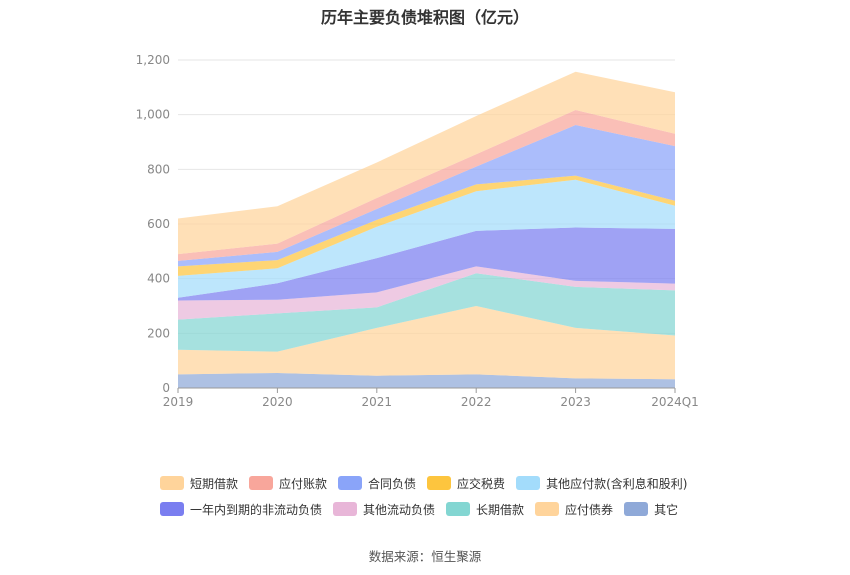 The image size is (850, 575). I want to click on legend-item: 其他应付款(含利息和股利), so click(601, 483).